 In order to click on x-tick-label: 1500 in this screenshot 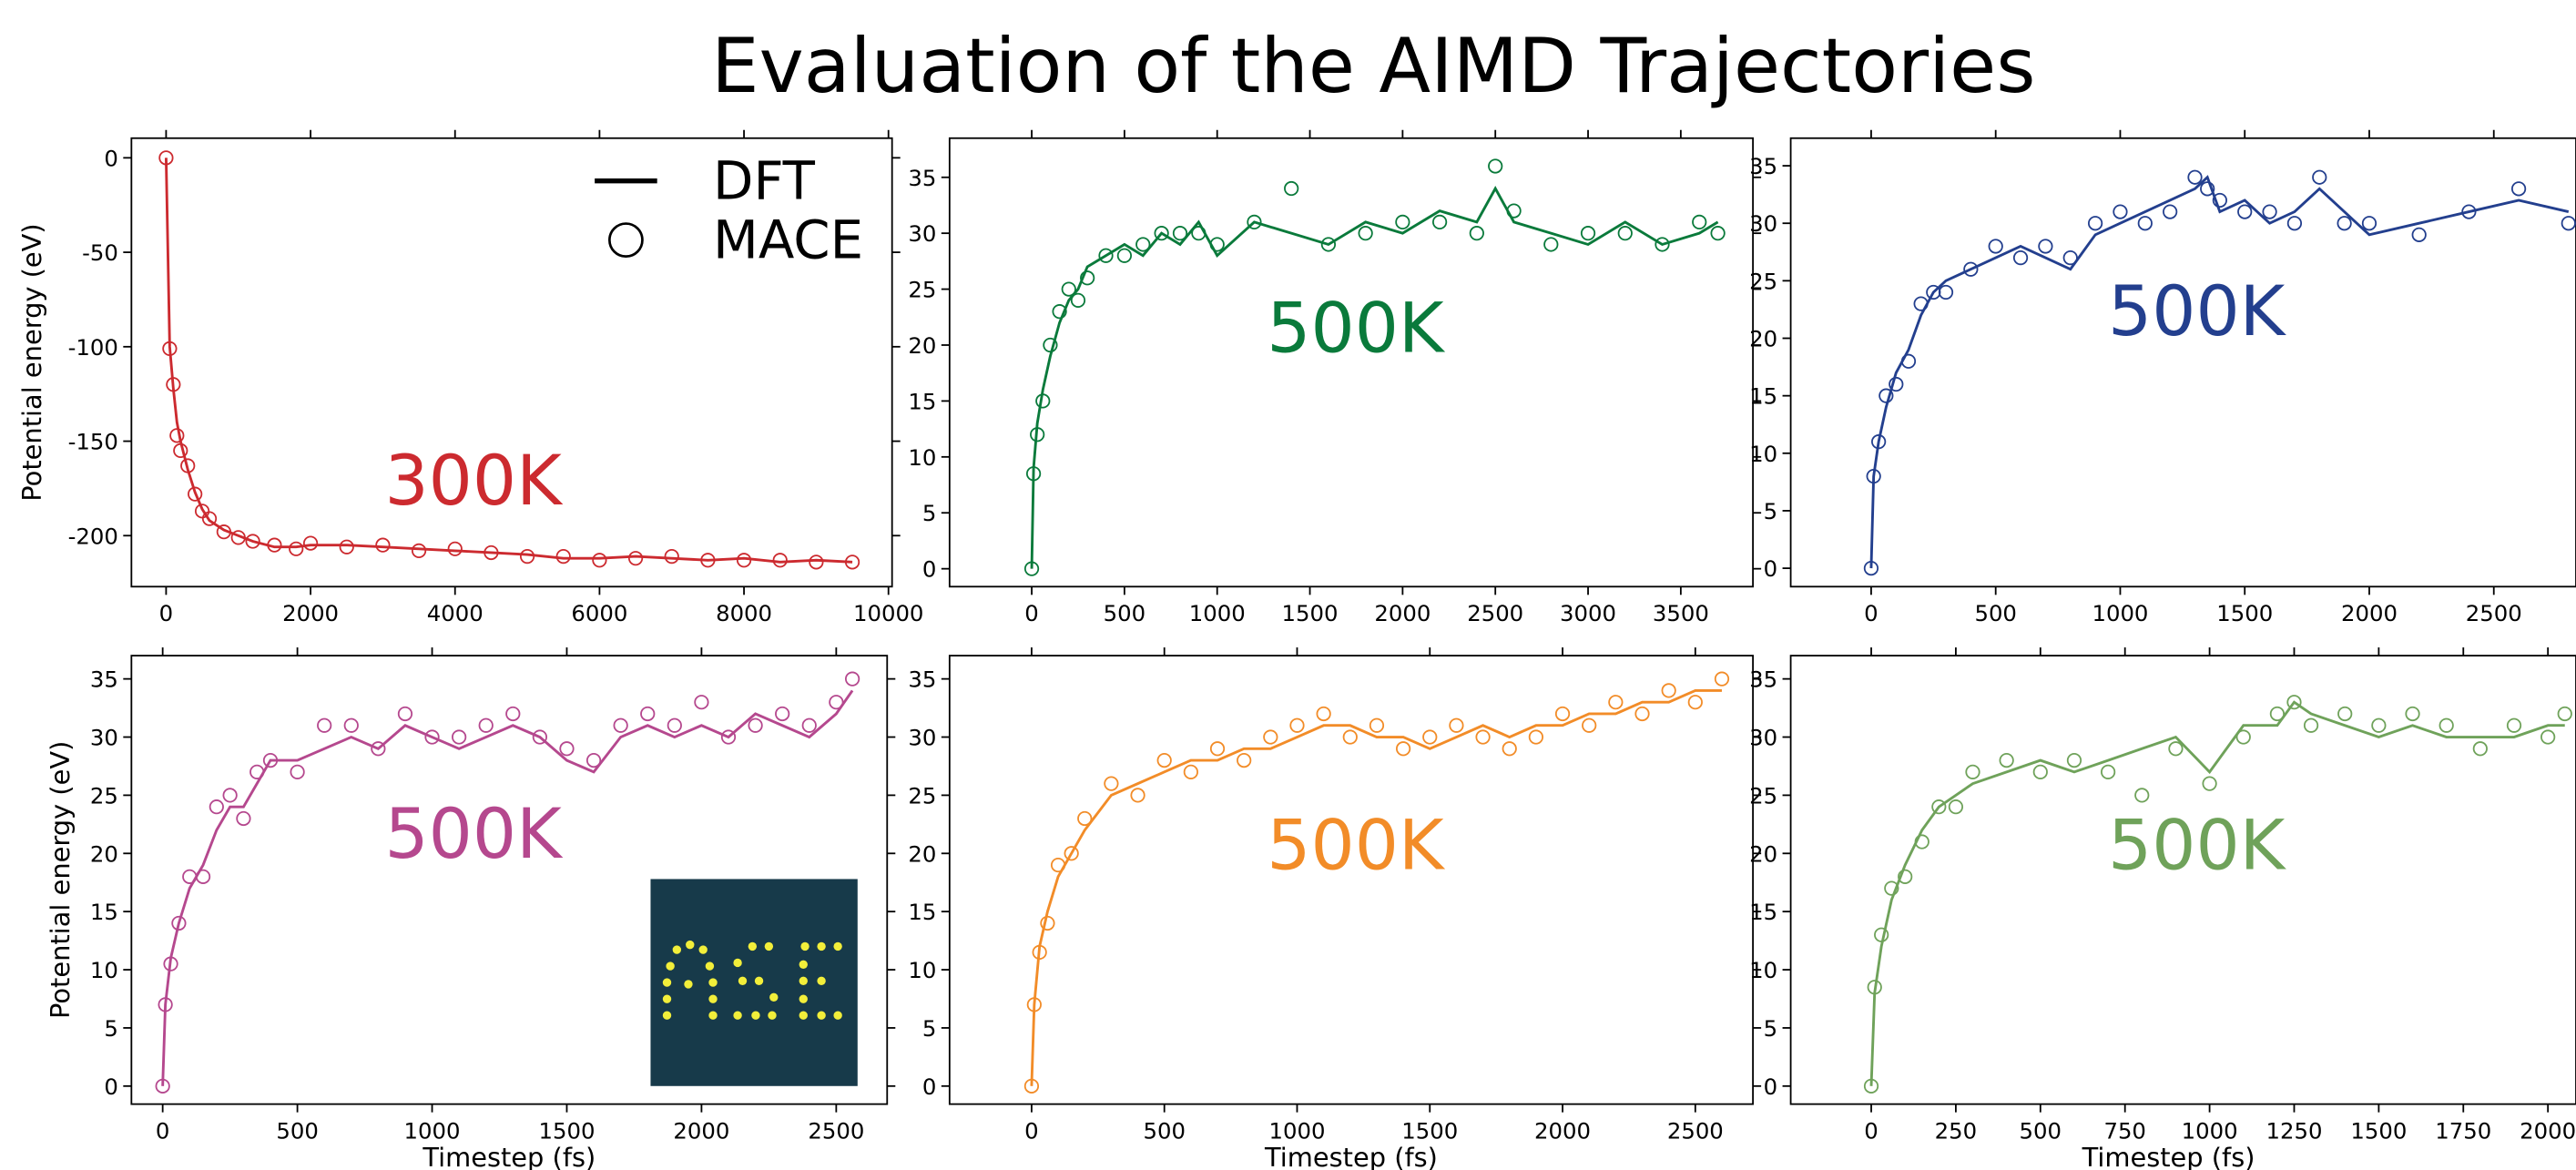, I will do `click(1310, 613)`.